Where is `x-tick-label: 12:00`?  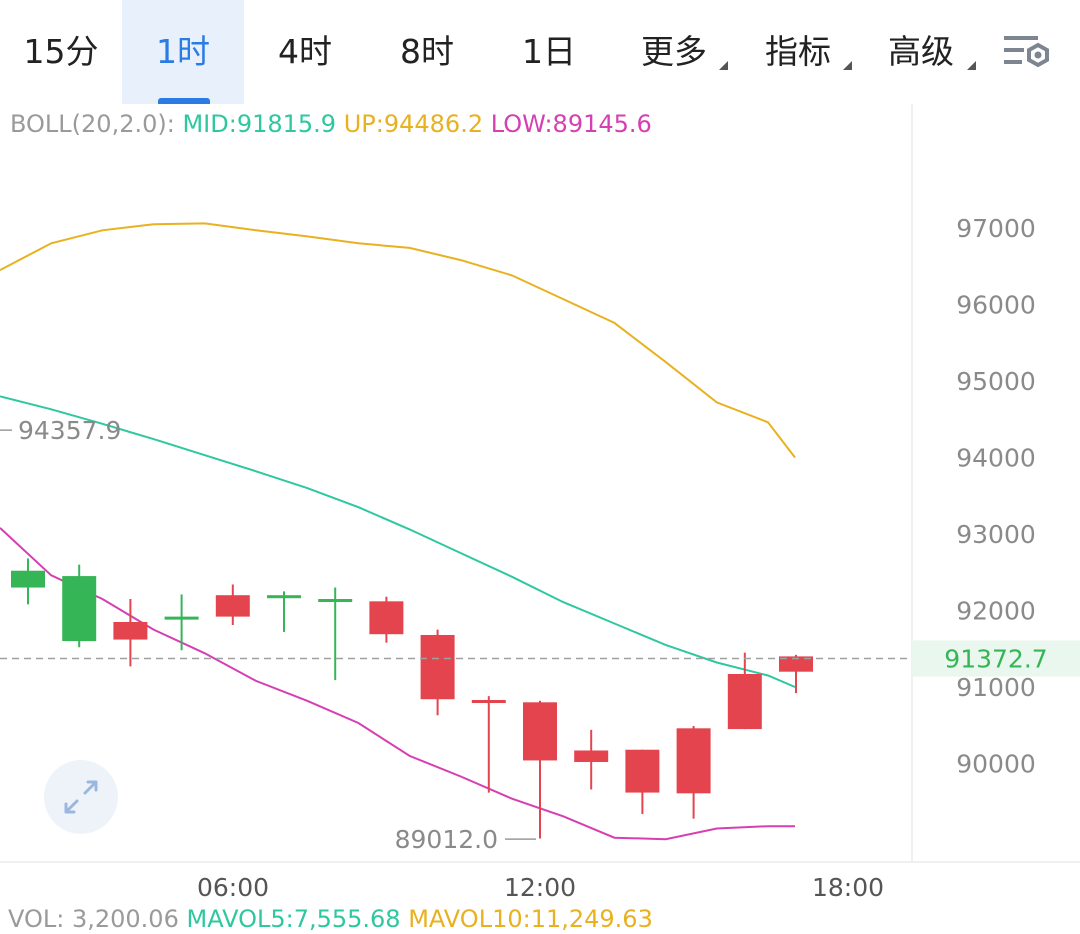
x-tick-label: 12:00 is located at coordinates (540, 887).